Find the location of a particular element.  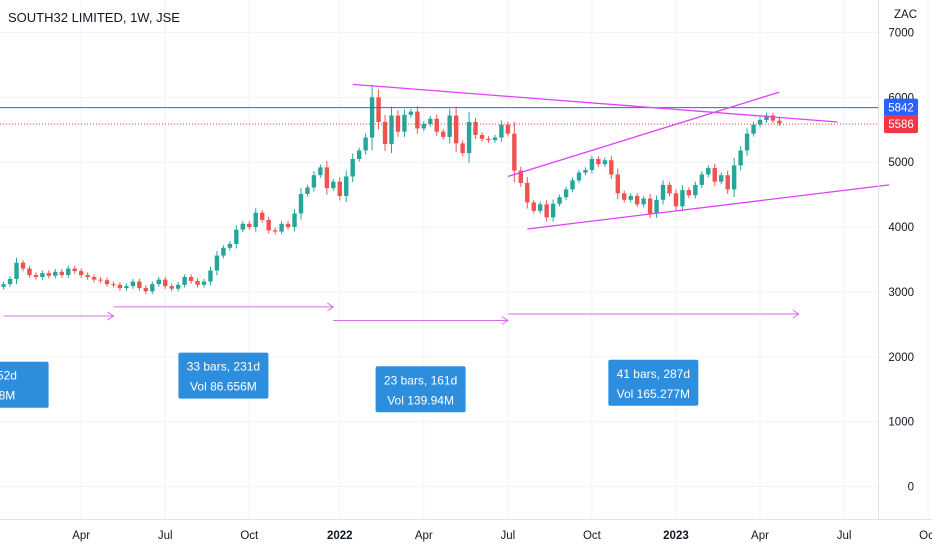

measure-box: 33 bars, 231d Vol 86.656M is located at coordinates (223, 375).